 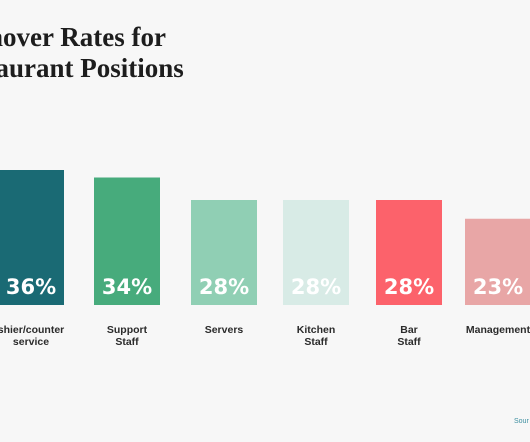 What do you see at coordinates (31, 342) in the screenshot?
I see `category-label-0-line-1: service` at bounding box center [31, 342].